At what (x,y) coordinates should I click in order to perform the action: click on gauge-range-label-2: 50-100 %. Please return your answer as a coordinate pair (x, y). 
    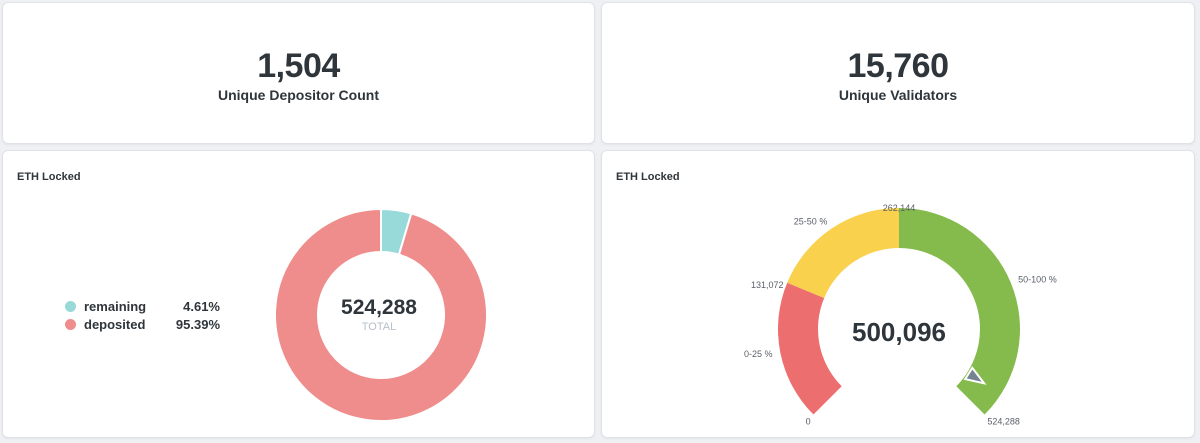
    Looking at the image, I should click on (1037, 280).